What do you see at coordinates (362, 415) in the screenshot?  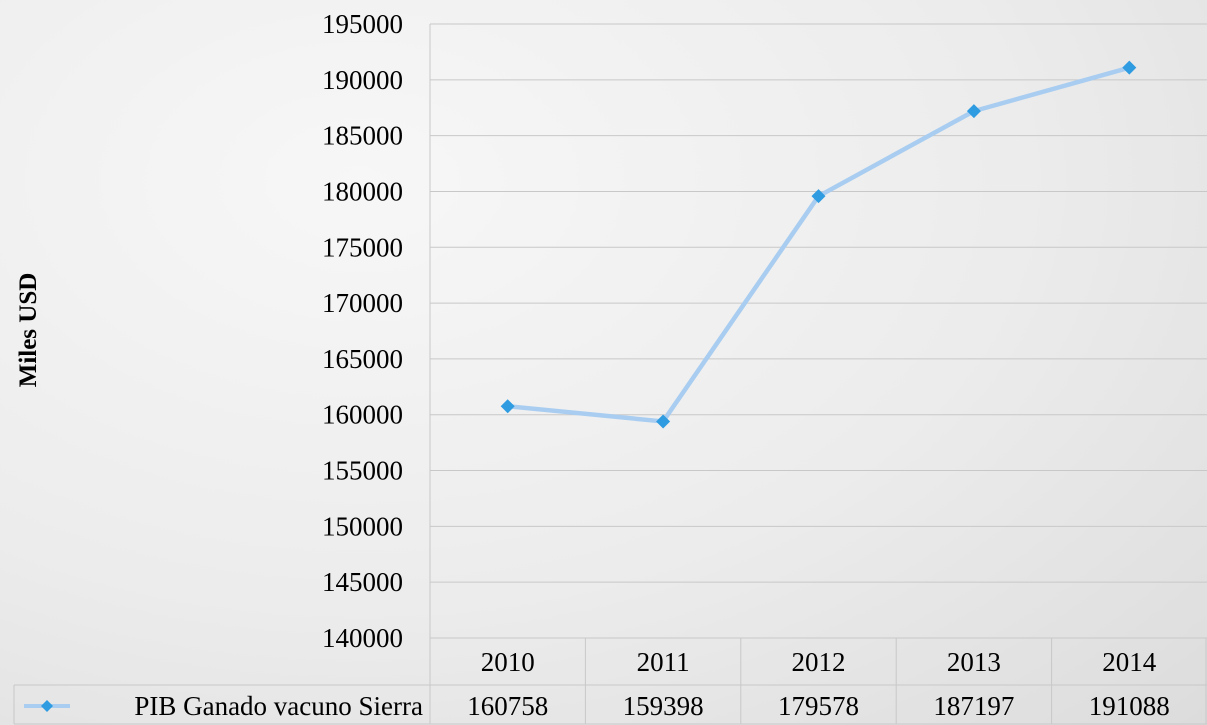 I see `y-tick-label: 160000` at bounding box center [362, 415].